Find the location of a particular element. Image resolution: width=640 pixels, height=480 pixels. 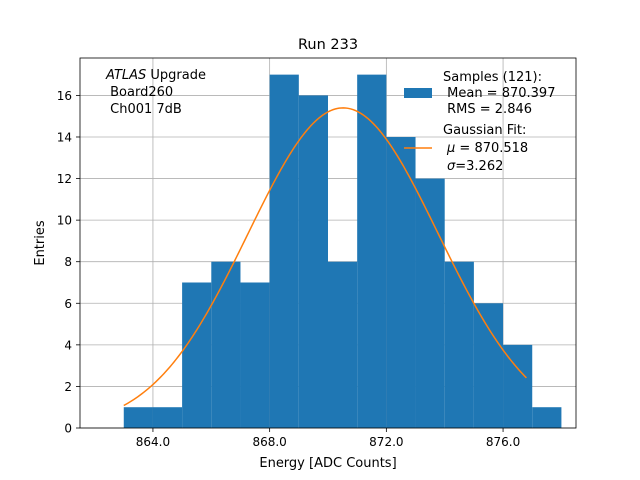

x-tick-label: 868.0 is located at coordinates (269, 442).